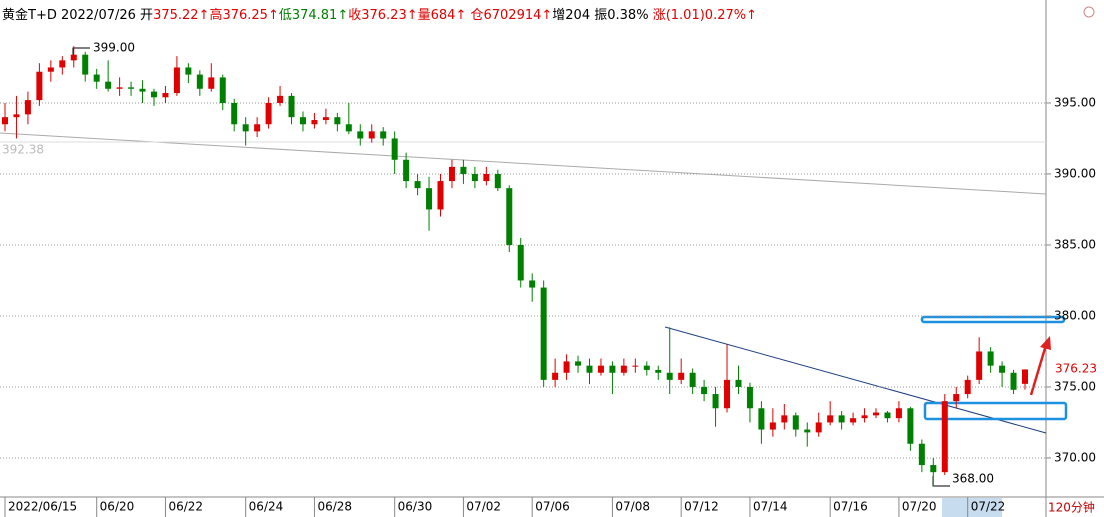 Image resolution: width=1104 pixels, height=517 pixels. Describe the element at coordinates (1076, 369) in the screenshot. I see `last-price: 376.23` at that location.